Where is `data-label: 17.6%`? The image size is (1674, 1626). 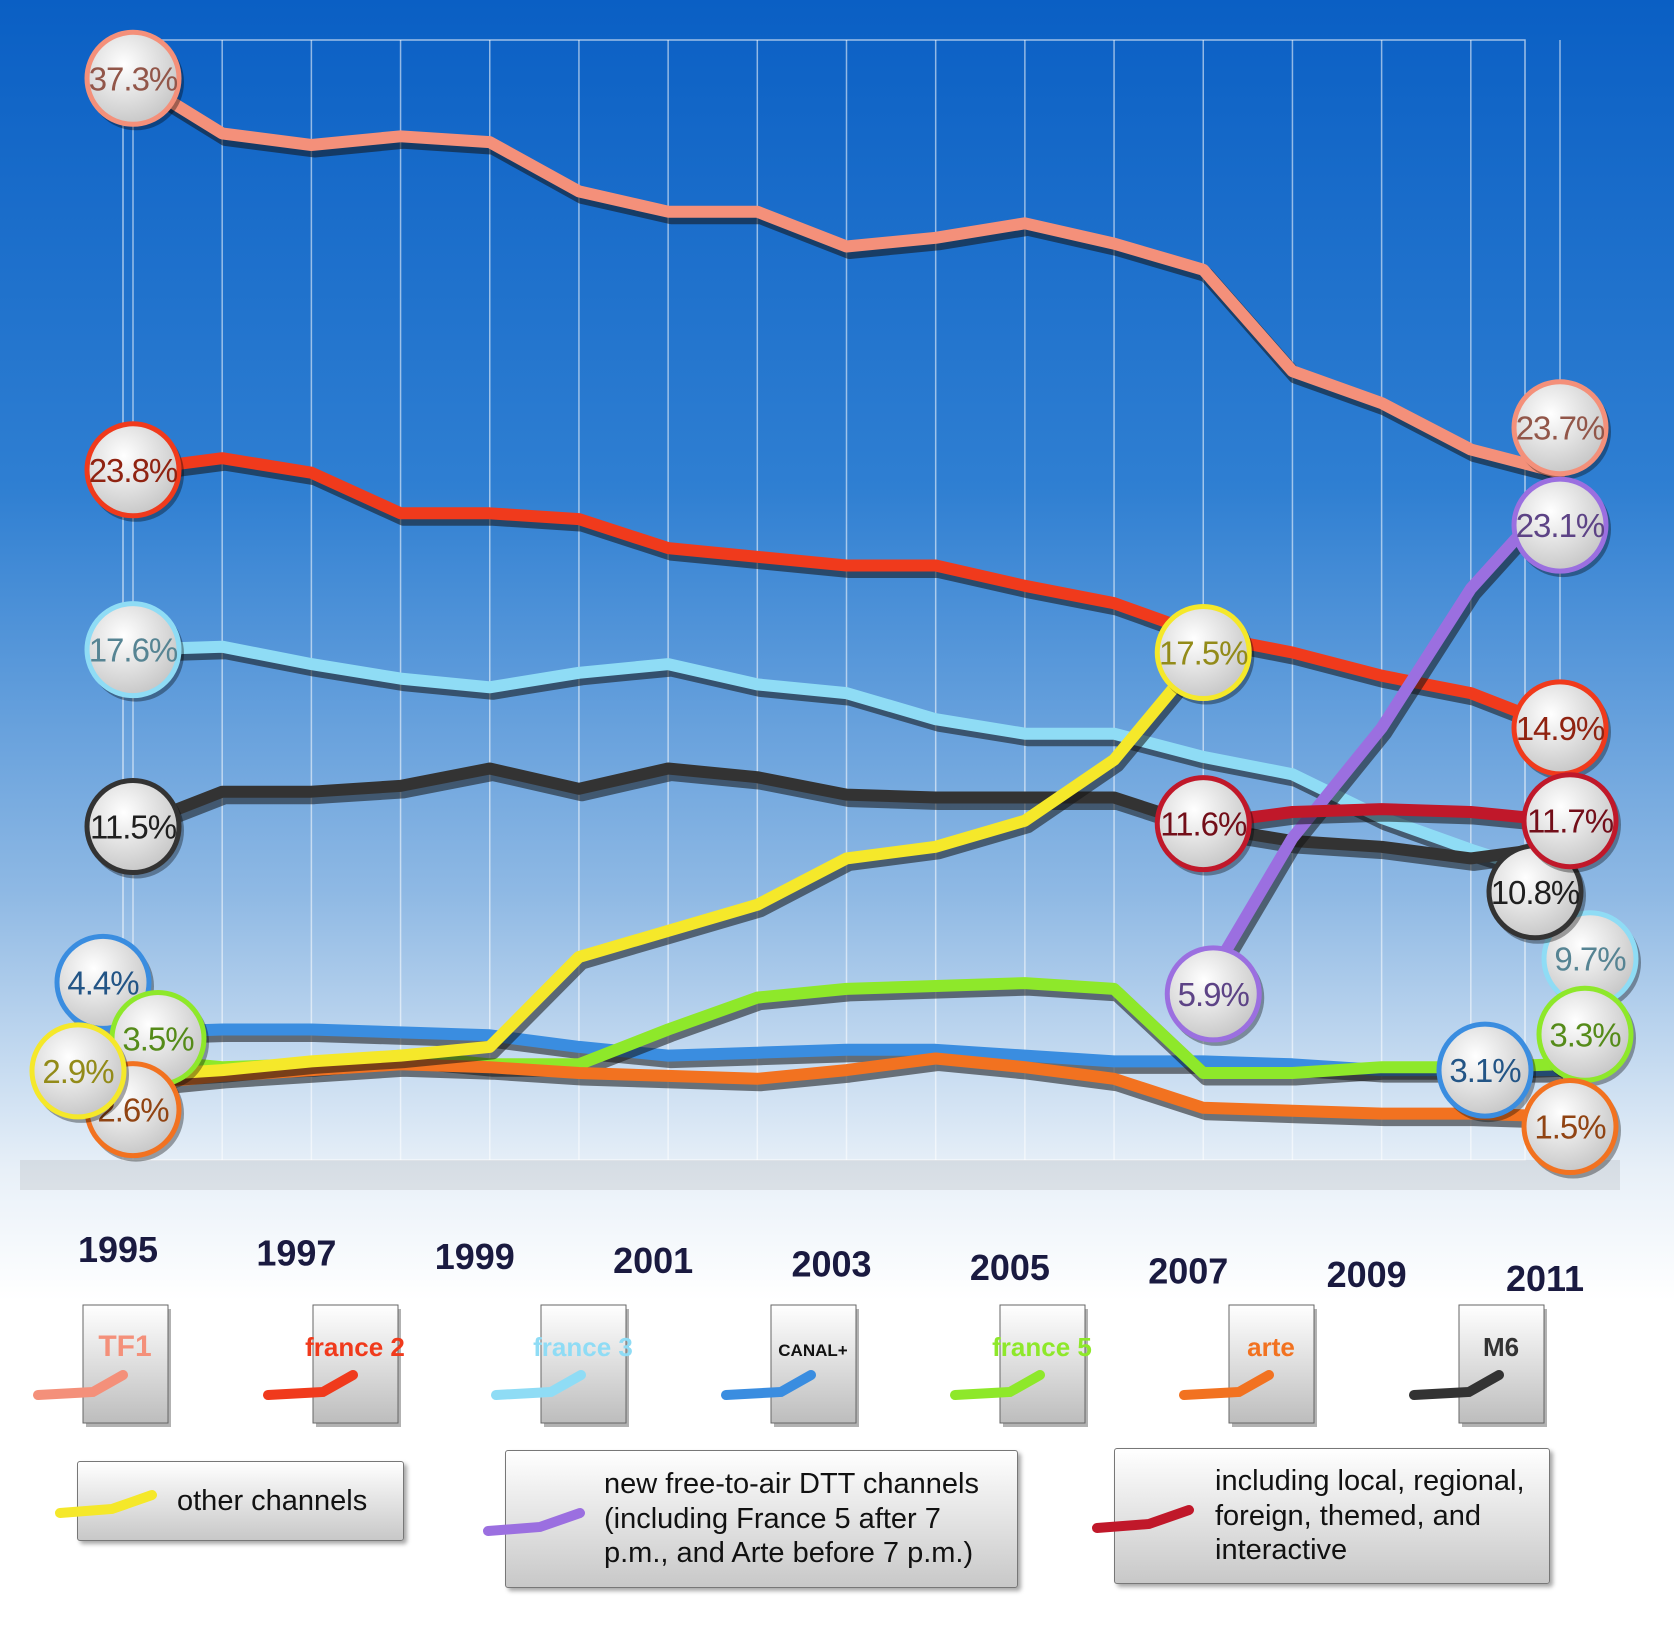
data-label: 17.6% is located at coordinates (133, 650).